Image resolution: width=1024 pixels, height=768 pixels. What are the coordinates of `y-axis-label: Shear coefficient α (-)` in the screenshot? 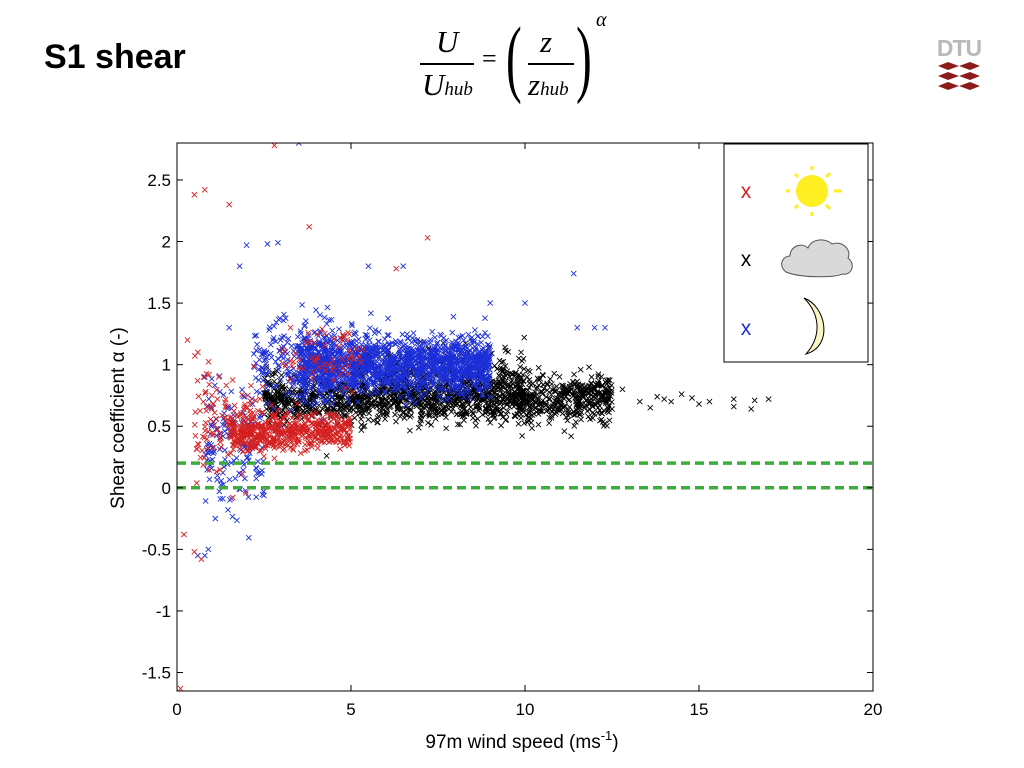 It's located at (118, 418).